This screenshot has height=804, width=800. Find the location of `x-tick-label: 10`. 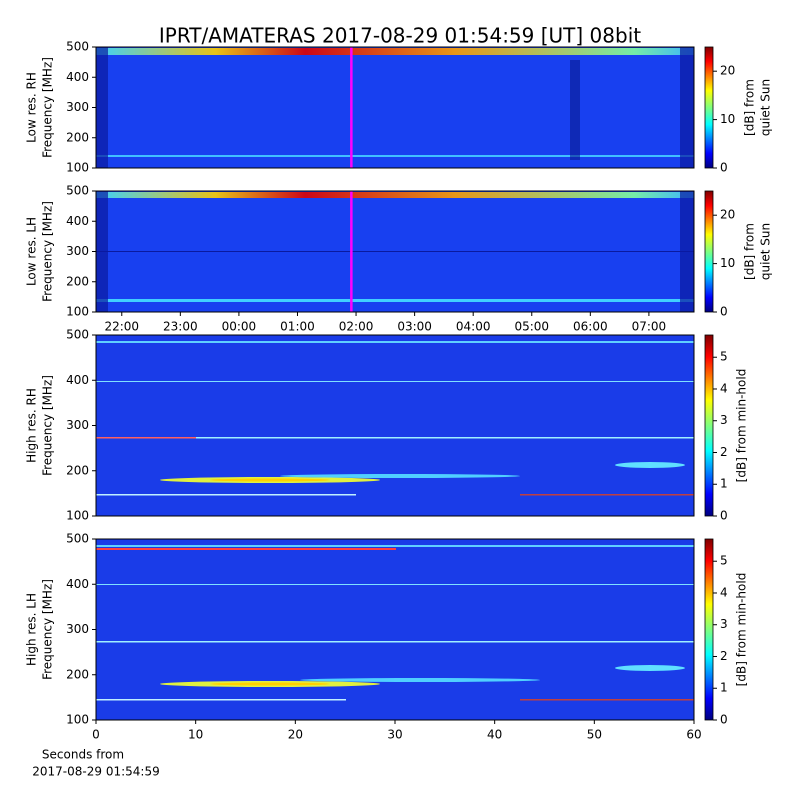

x-tick-label: 10 is located at coordinates (195, 735).